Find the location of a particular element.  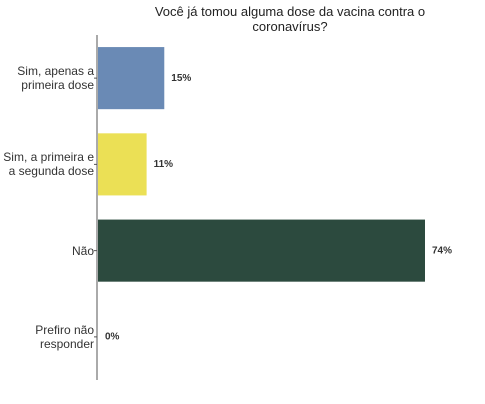

category-label: Sim, a primeira e a segunda dose is located at coordinates (48, 164).